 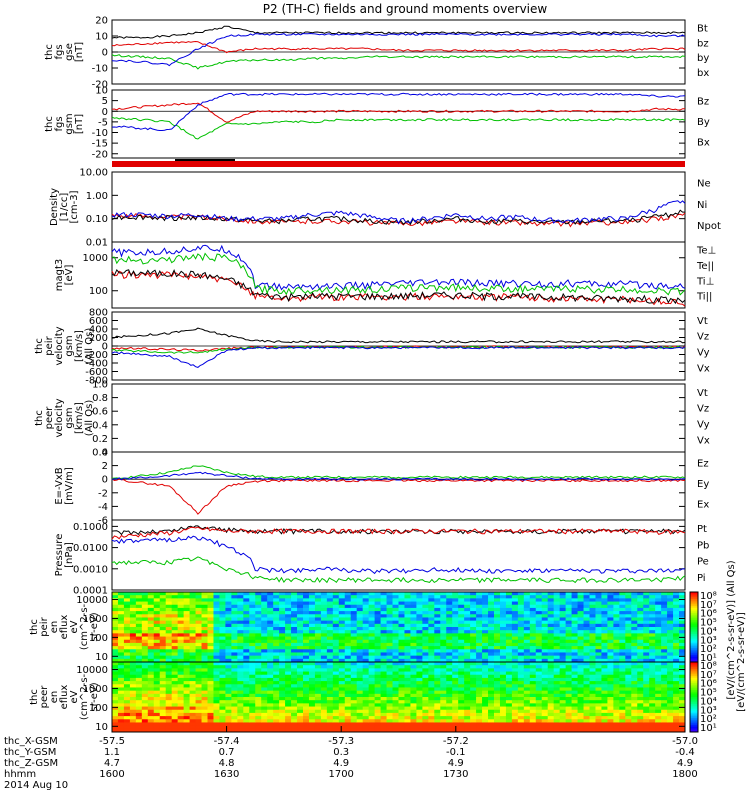 What do you see at coordinates (54, 697) in the screenshot?
I see `y-axis-label-line: en` at bounding box center [54, 697].